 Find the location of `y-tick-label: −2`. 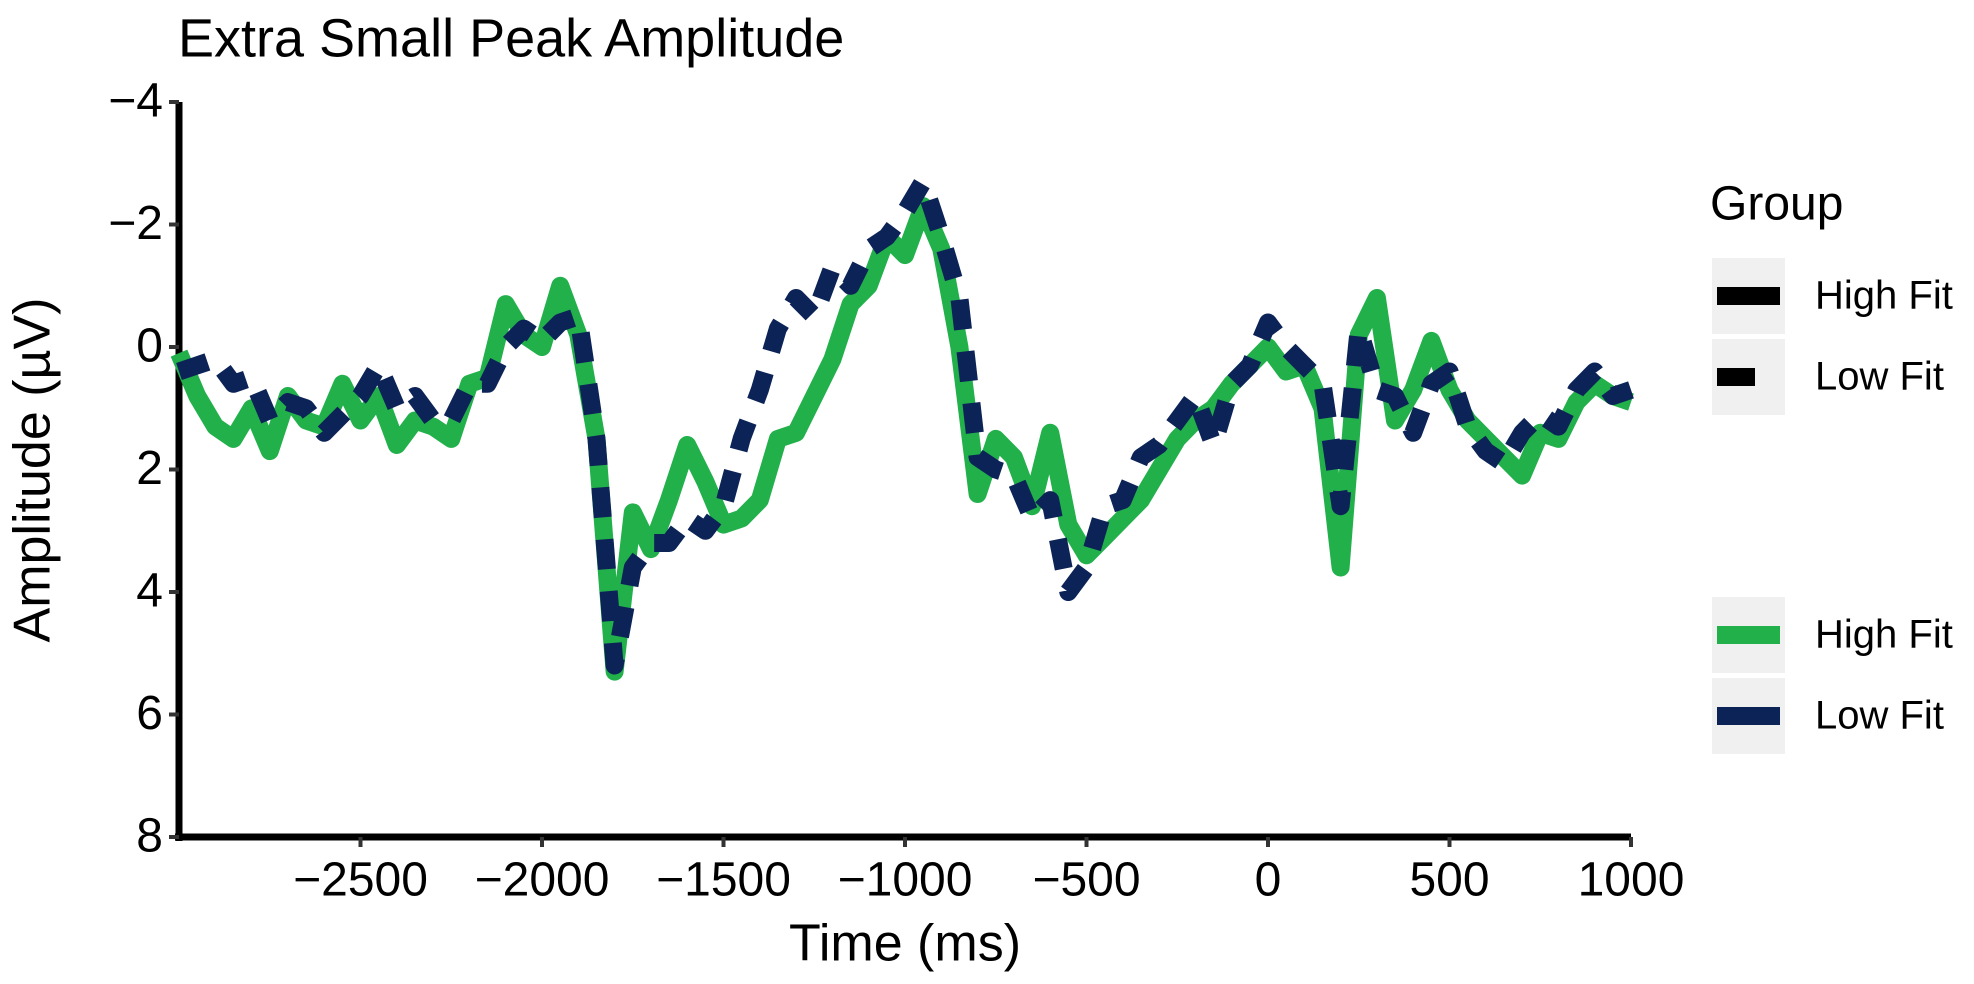

y-tick-label: −2 is located at coordinates (135, 223).